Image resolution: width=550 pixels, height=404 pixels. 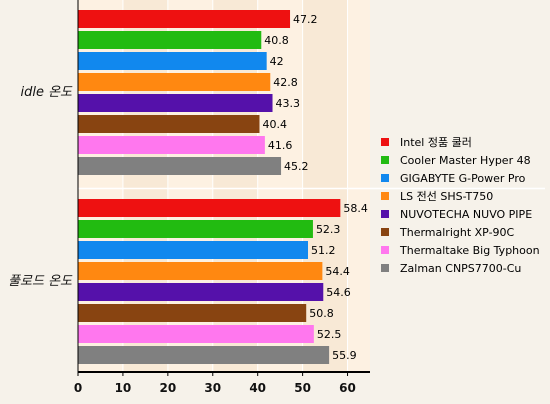 I want to click on data-label: 58.4, so click(x=355, y=208).